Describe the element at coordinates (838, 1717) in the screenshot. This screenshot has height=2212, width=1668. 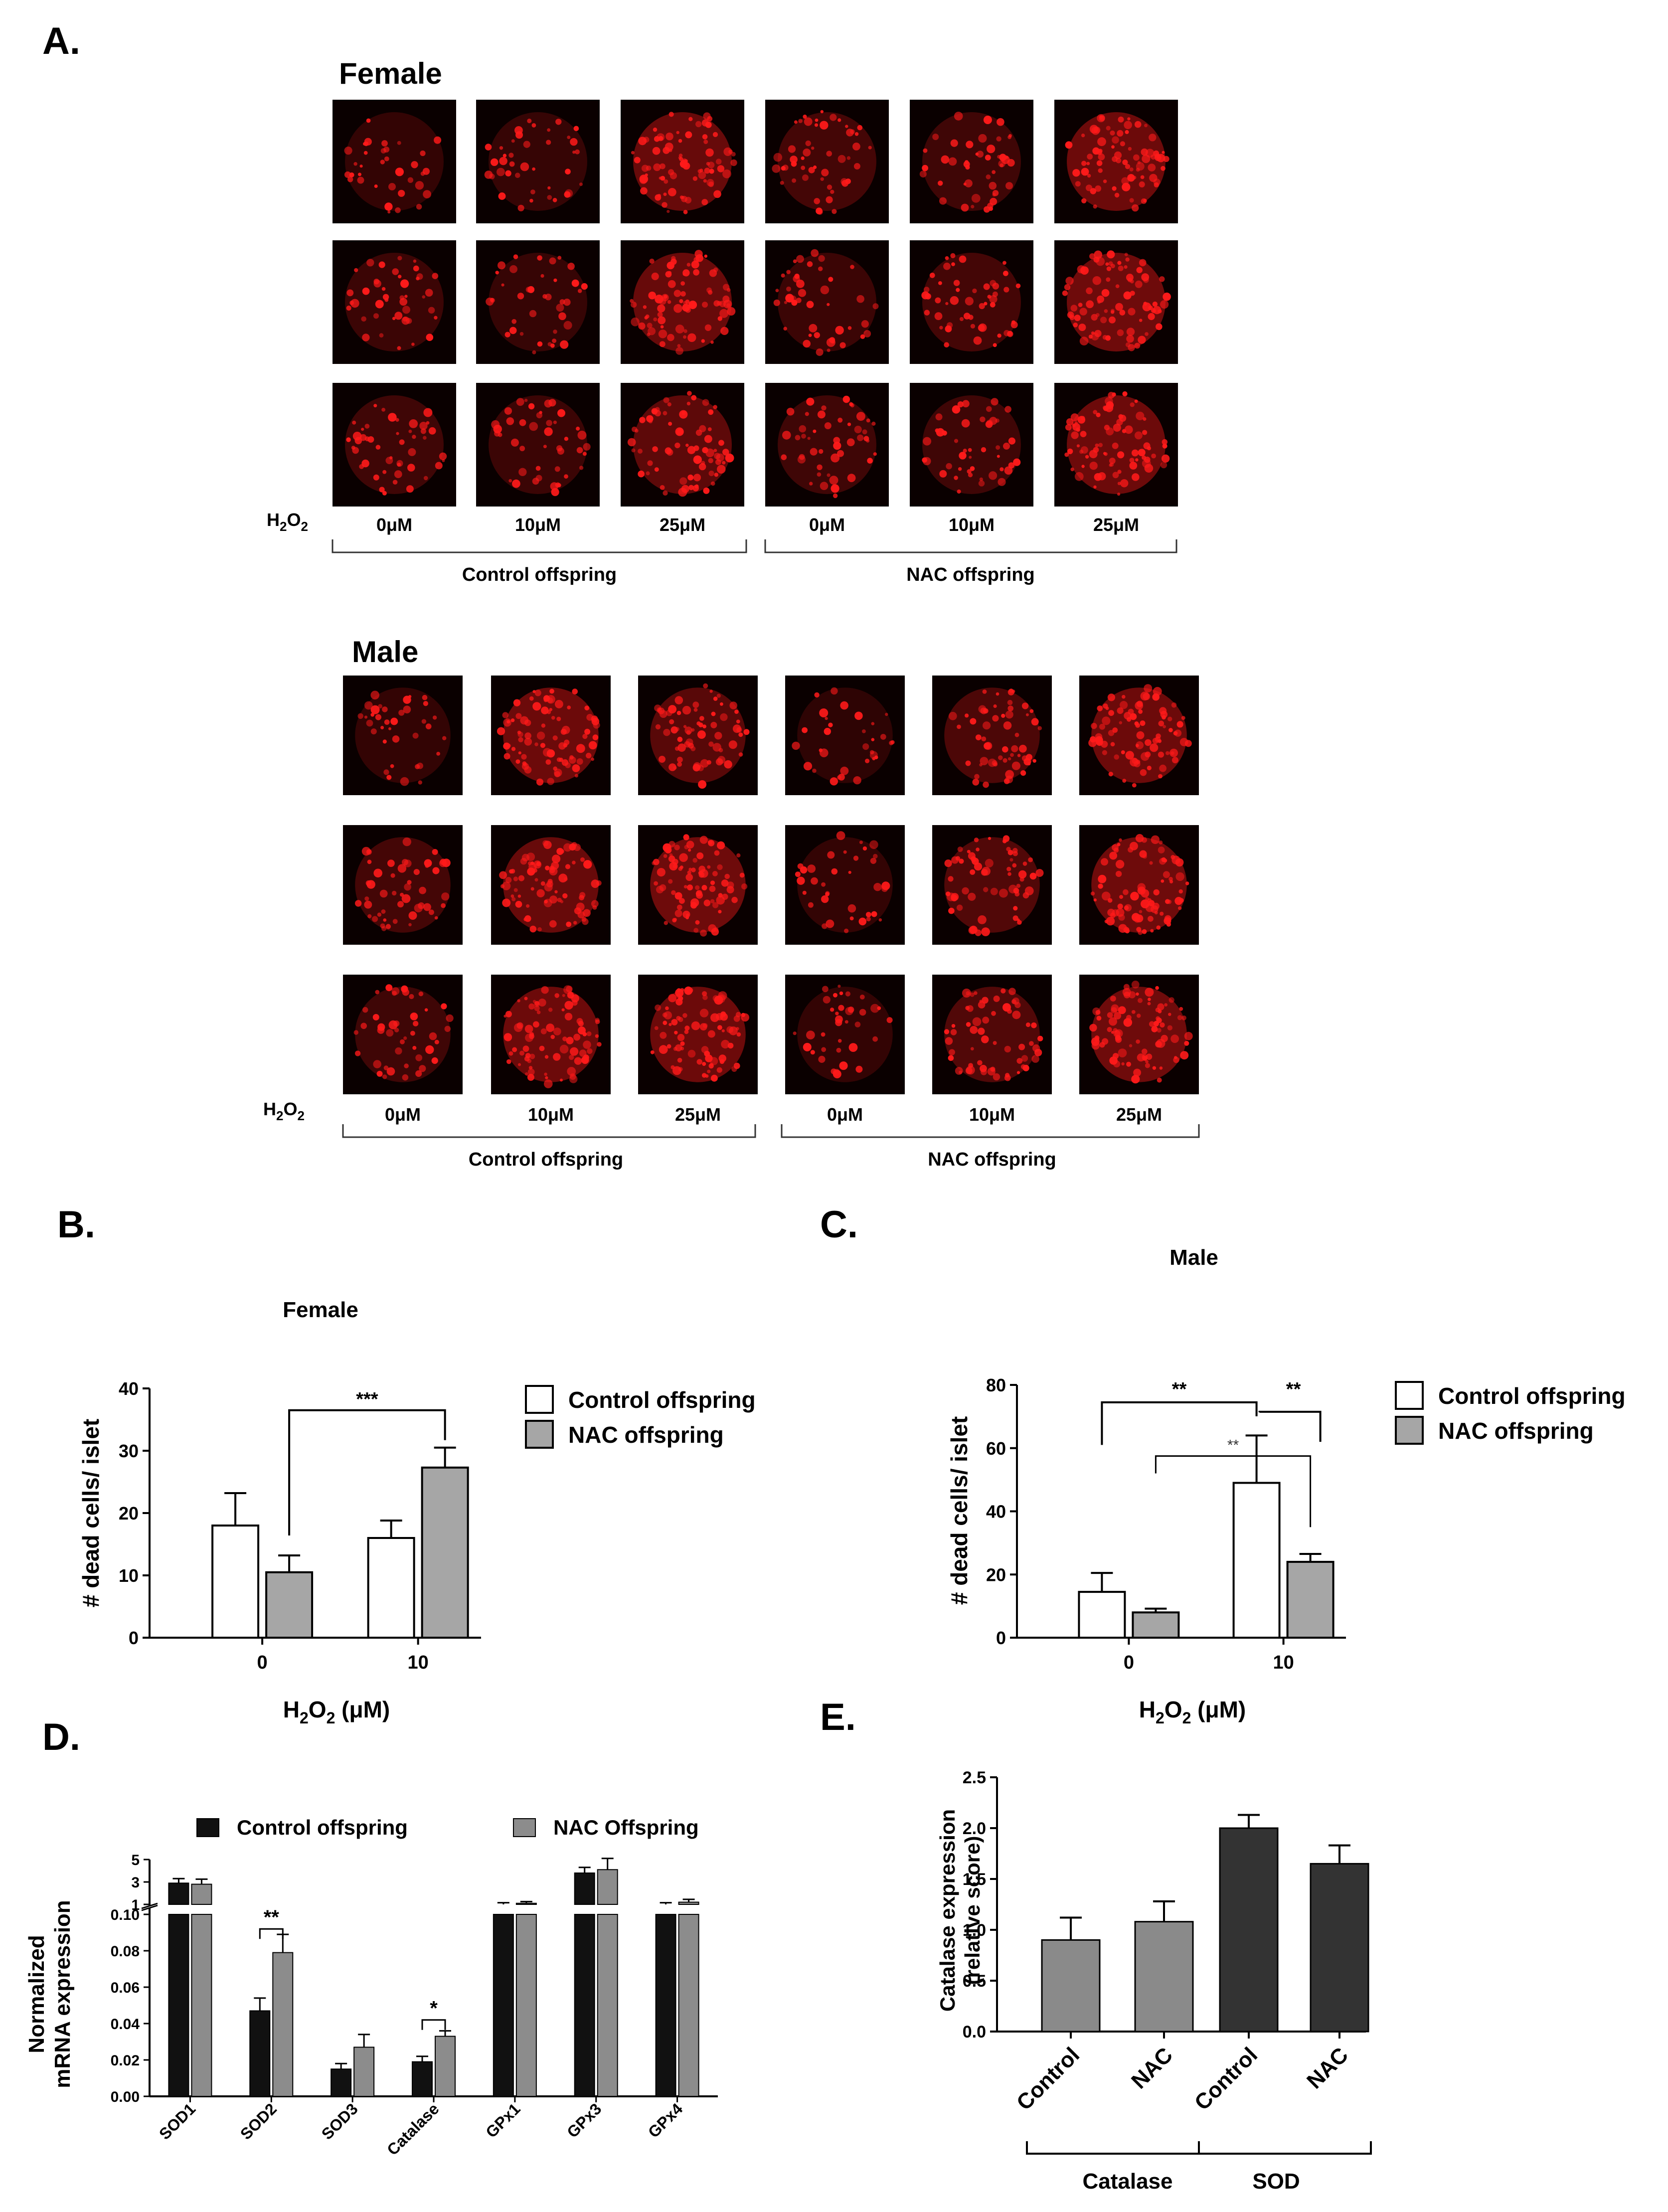
I see `panel-e-letter: E.` at that location.